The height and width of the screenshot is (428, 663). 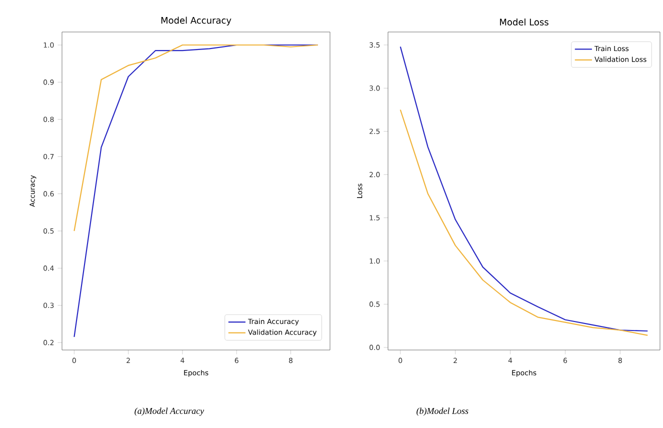 What do you see at coordinates (524, 22) in the screenshot?
I see `chart-title: Model Loss` at bounding box center [524, 22].